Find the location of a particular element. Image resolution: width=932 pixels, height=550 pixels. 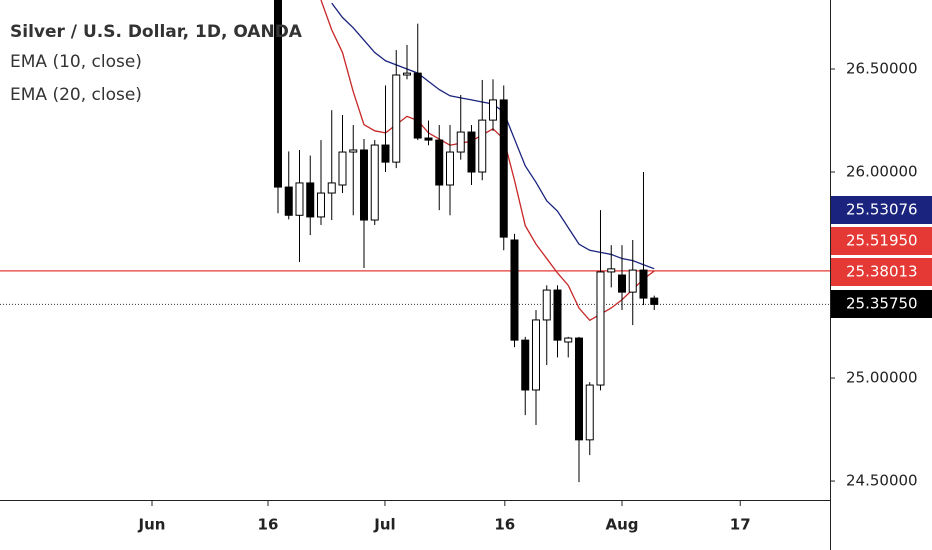

y-tick-label: 24.50000 is located at coordinates (882, 481).